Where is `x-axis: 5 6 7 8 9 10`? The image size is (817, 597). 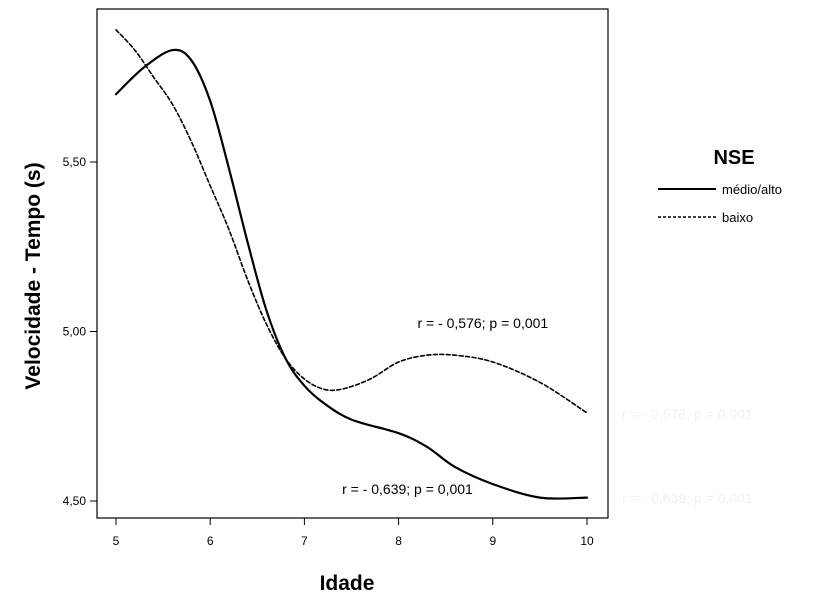
x-axis: 5 6 7 8 9 10 is located at coordinates (353, 533).